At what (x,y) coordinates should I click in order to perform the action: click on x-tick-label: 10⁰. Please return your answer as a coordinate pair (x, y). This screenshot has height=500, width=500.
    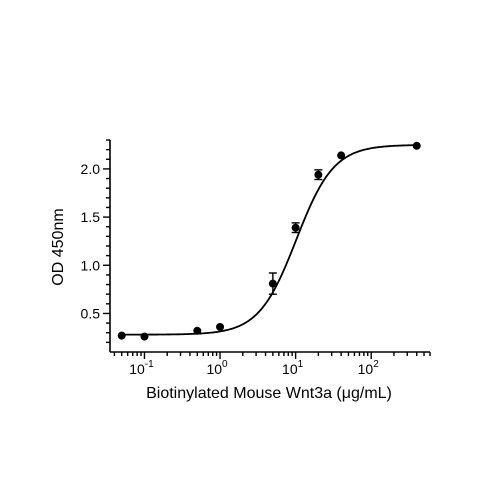
    Looking at the image, I should click on (217, 368).